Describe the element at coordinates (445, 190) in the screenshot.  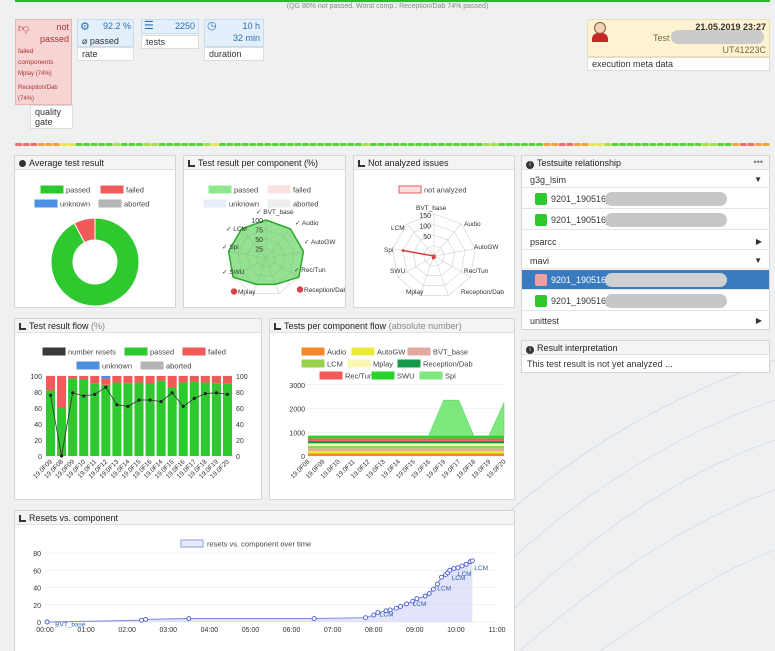
I see `legend-not-analyzed-label: not analyzed` at that location.